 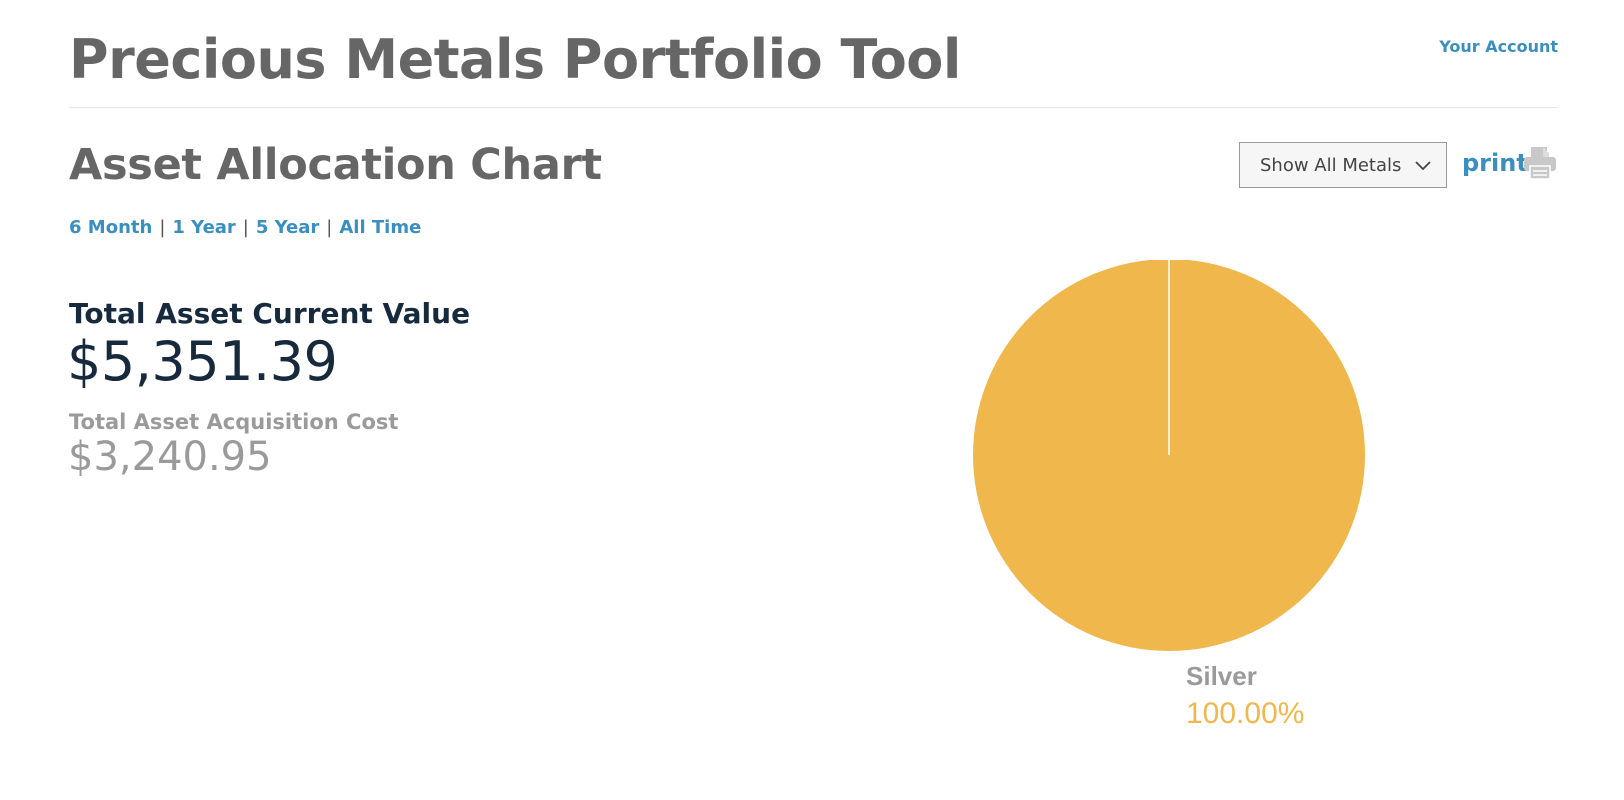 I want to click on pie-slice-label: Silver, so click(x=1221, y=676).